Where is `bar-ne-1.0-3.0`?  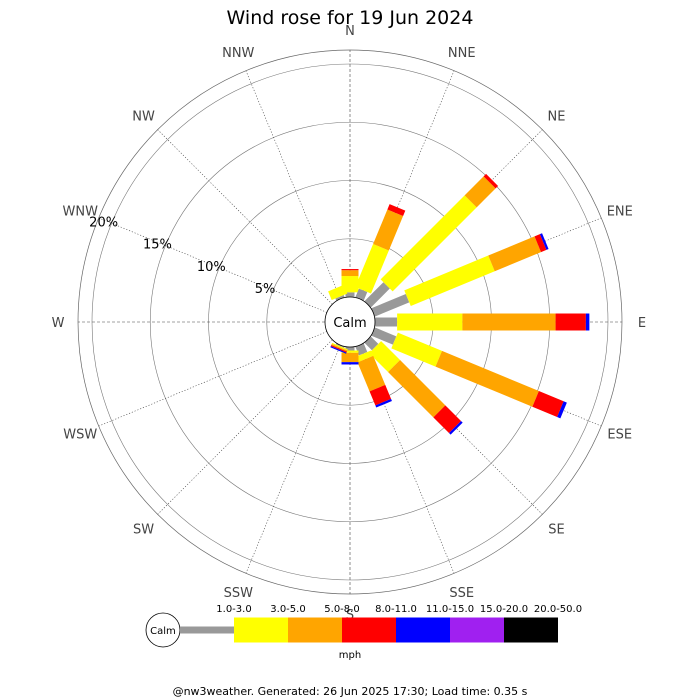 bar-ne-1.0-3.0 is located at coordinates (377, 295).